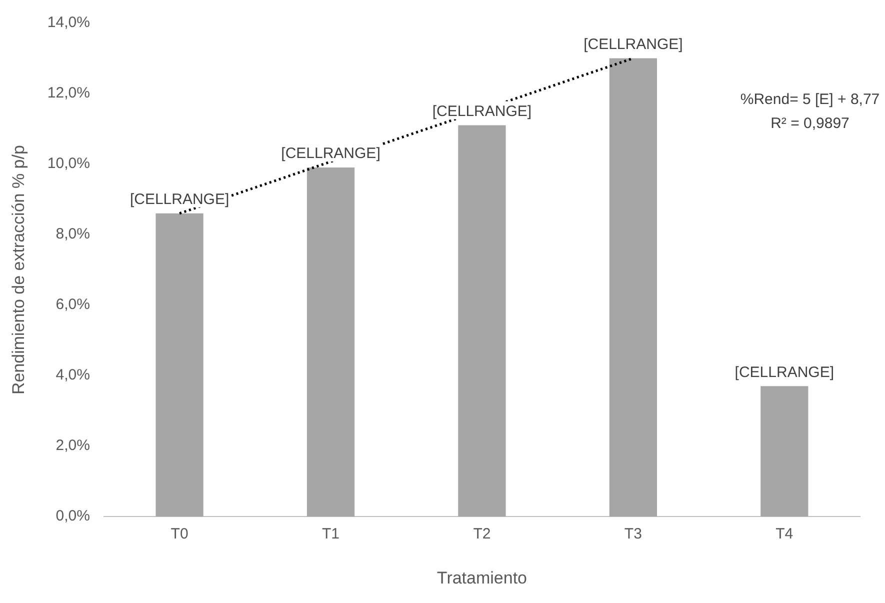  Describe the element at coordinates (68, 93) in the screenshot. I see `y-tick-label: 12,0%` at that location.